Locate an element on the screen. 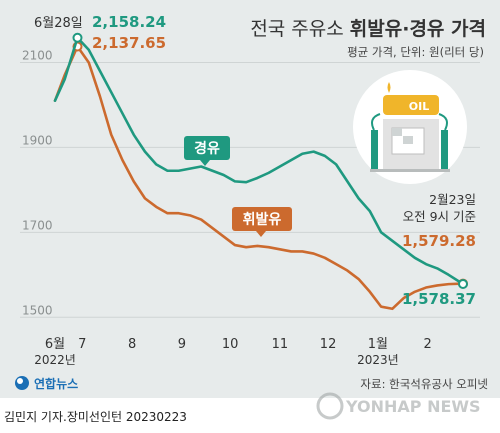  x-tick-label: 9 is located at coordinates (182, 344).